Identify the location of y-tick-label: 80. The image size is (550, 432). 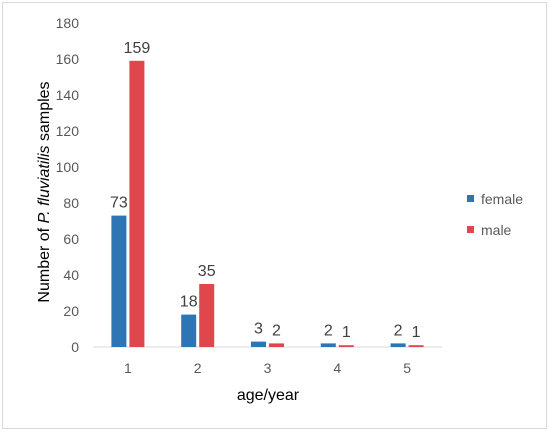
(71, 203).